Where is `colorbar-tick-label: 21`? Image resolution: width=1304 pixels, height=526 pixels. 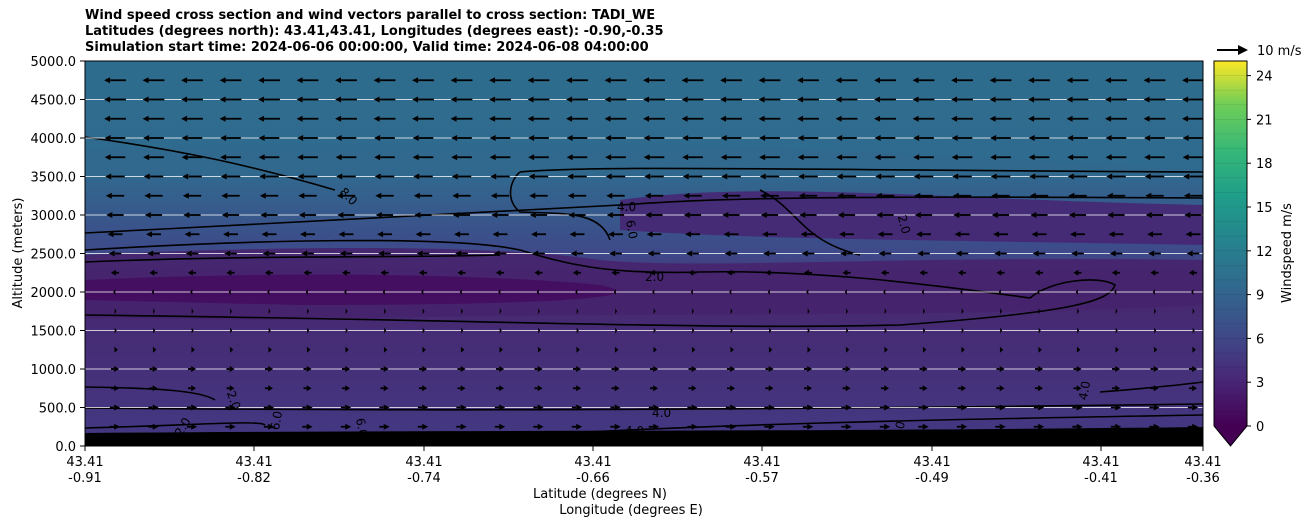 colorbar-tick-label: 21 is located at coordinates (1264, 120).